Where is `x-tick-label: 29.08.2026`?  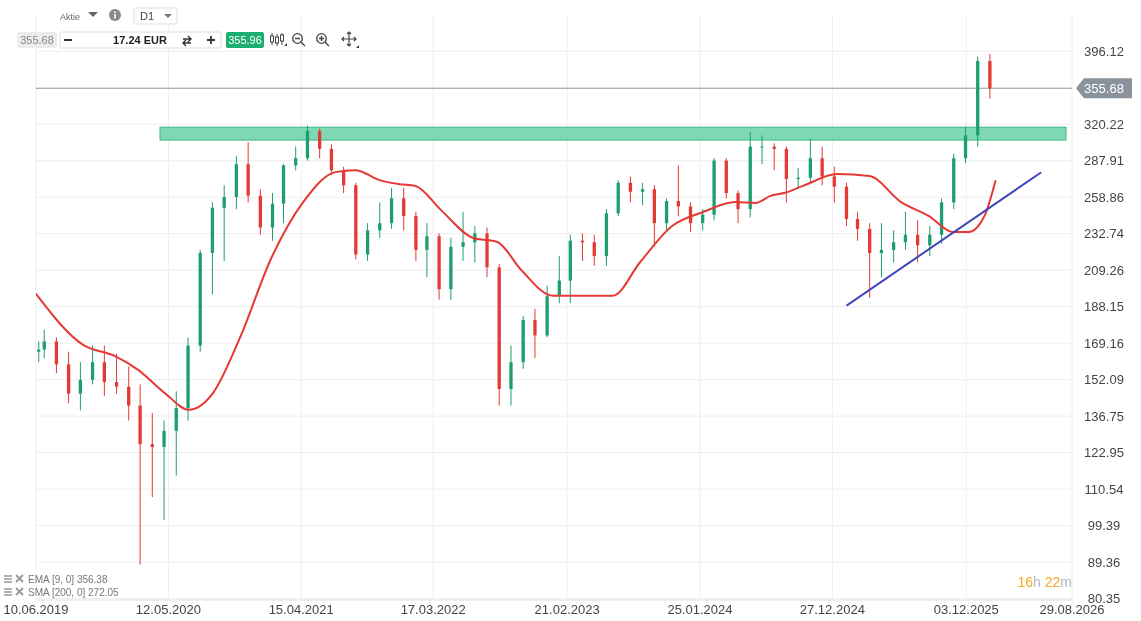 x-tick-label: 29.08.2026 is located at coordinates (1072, 609).